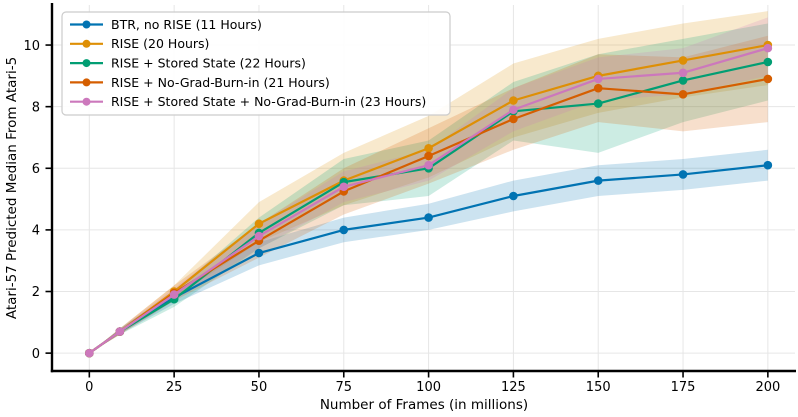 The image size is (798, 417). What do you see at coordinates (186, 24) in the screenshot?
I see `legend-item-label: BTR, no RISE (11 Hours)` at bounding box center [186, 24].